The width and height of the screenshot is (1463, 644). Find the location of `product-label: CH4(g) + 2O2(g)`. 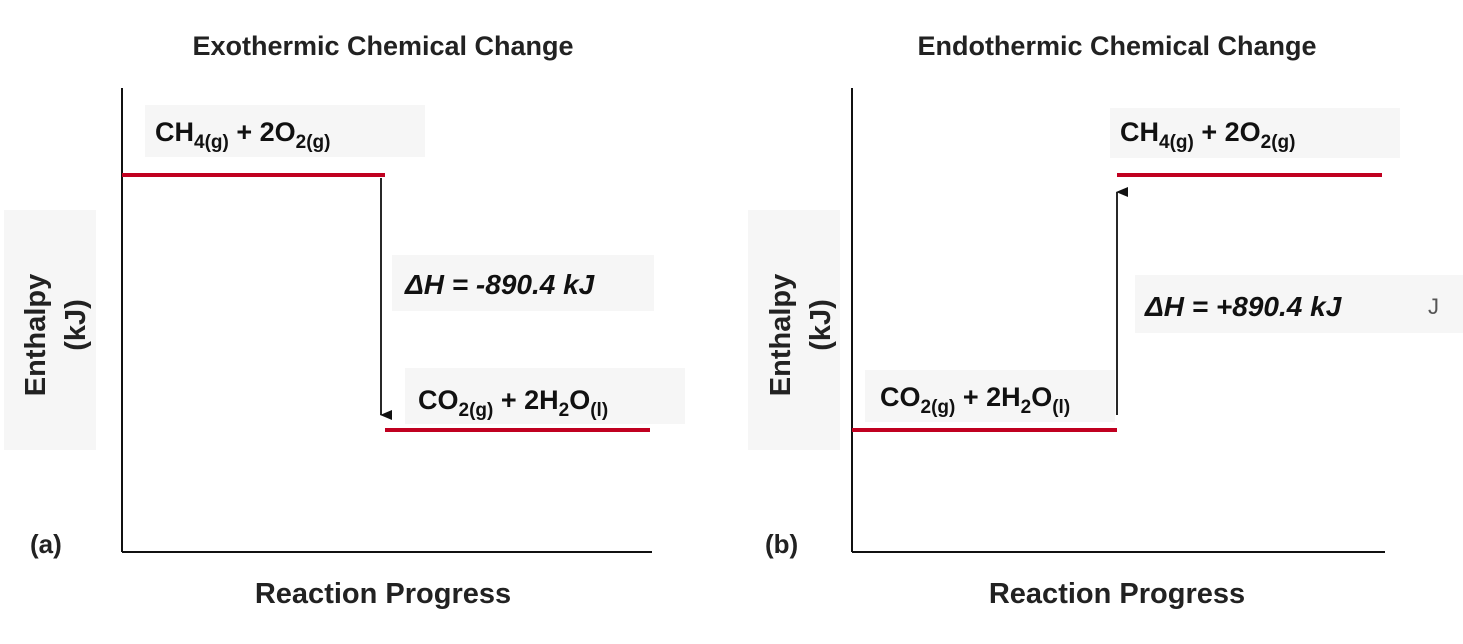

product-label: CH4(g) + 2O2(g) is located at coordinates (1207, 135).